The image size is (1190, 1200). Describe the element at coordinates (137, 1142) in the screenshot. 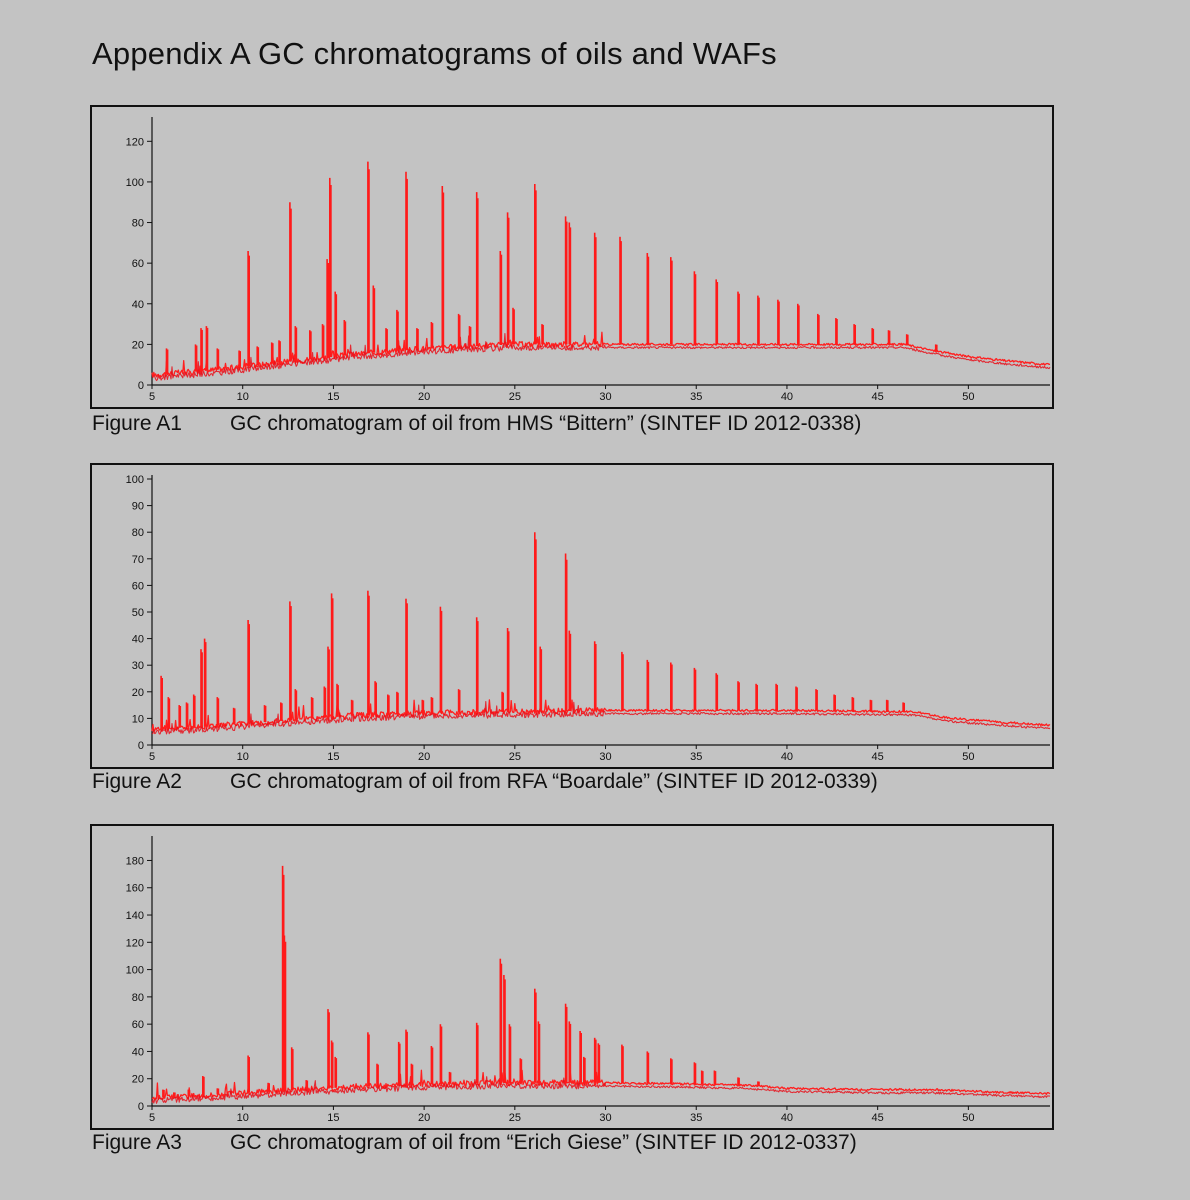

I see `caption-a3-label: Figure A3` at that location.